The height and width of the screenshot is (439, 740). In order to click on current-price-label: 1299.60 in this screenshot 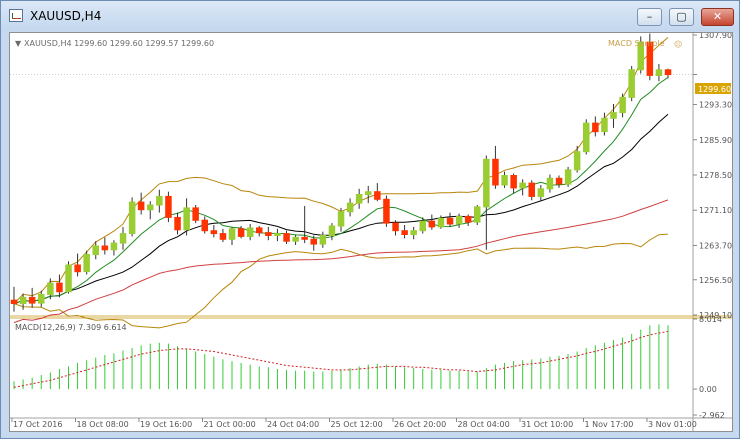, I will do `click(714, 89)`.